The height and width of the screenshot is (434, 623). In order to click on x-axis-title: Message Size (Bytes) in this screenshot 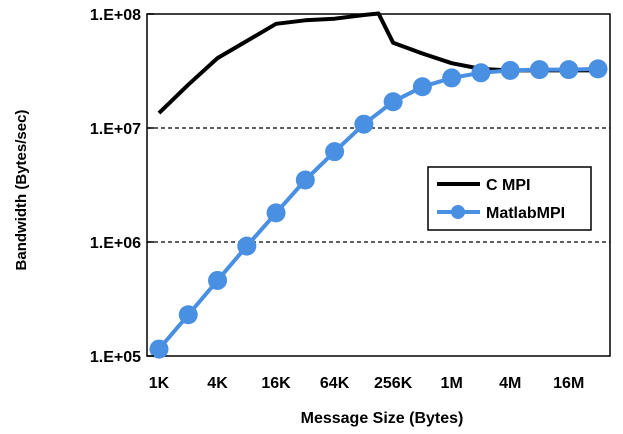, I will do `click(382, 418)`.